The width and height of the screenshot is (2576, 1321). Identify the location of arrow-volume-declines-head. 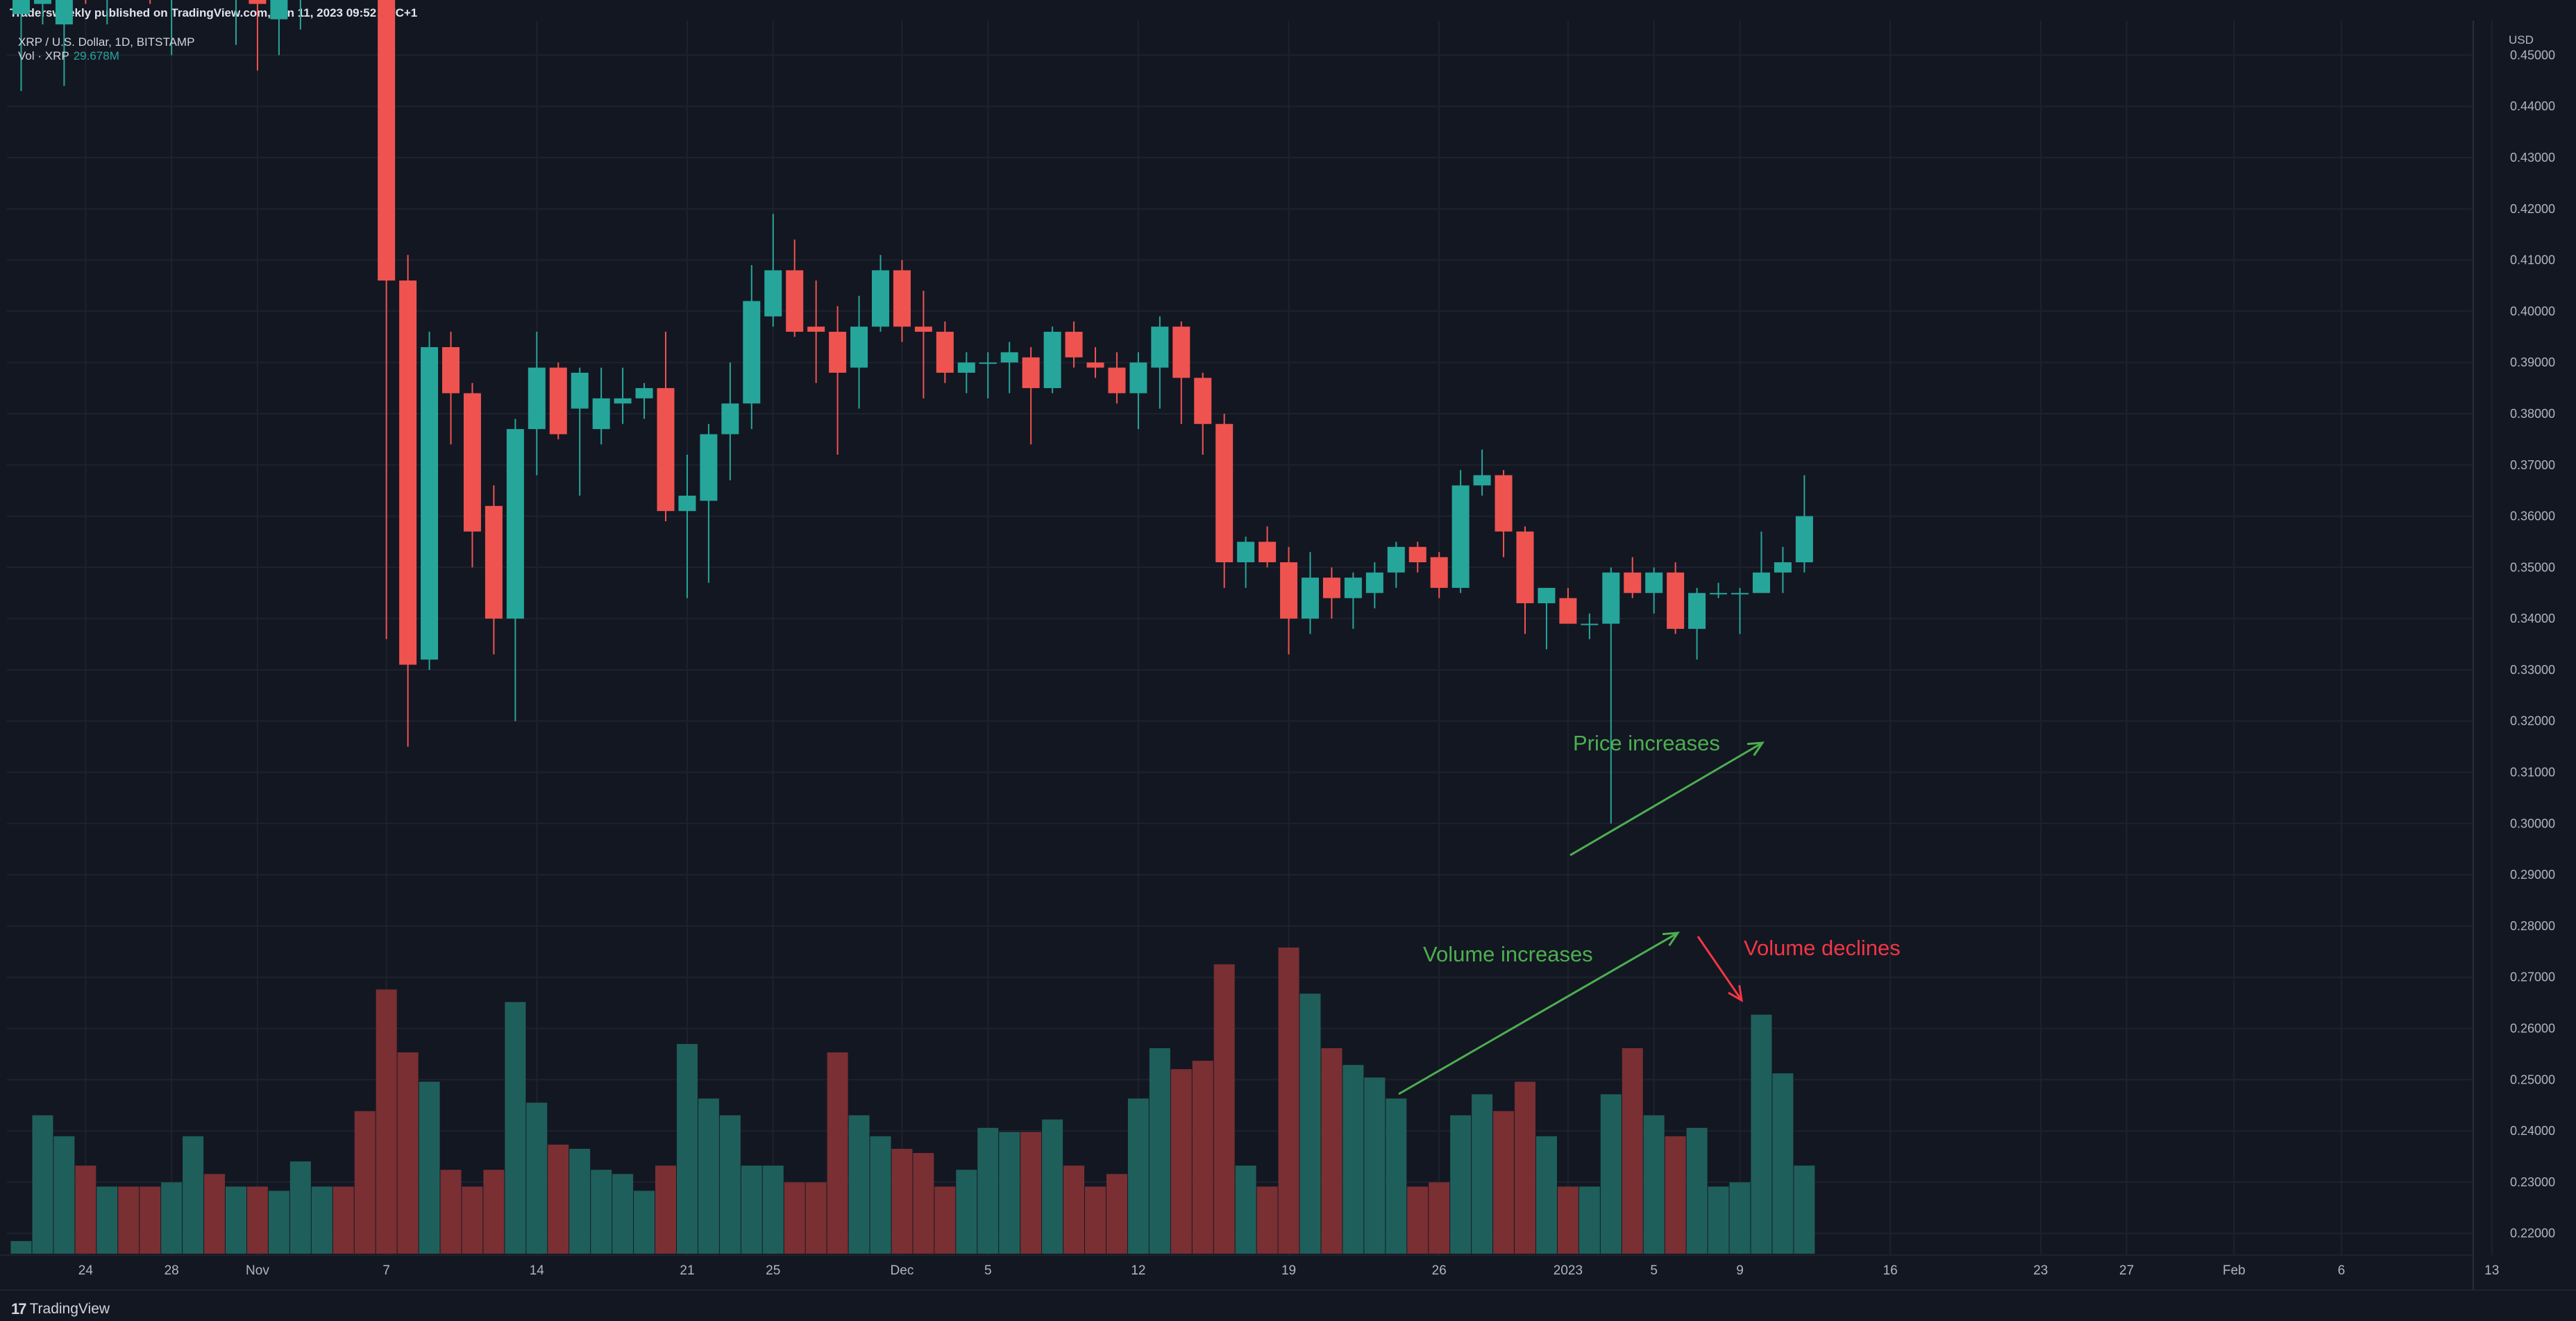
(1735, 993).